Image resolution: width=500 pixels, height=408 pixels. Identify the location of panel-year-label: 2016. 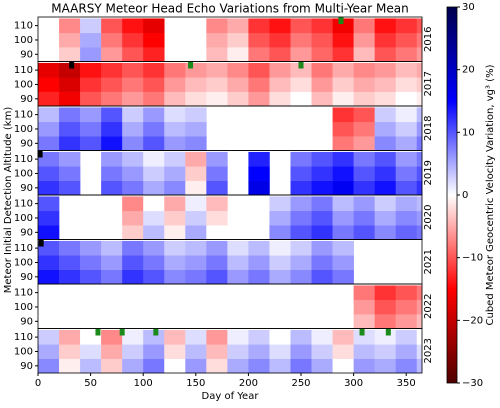
(428, 39).